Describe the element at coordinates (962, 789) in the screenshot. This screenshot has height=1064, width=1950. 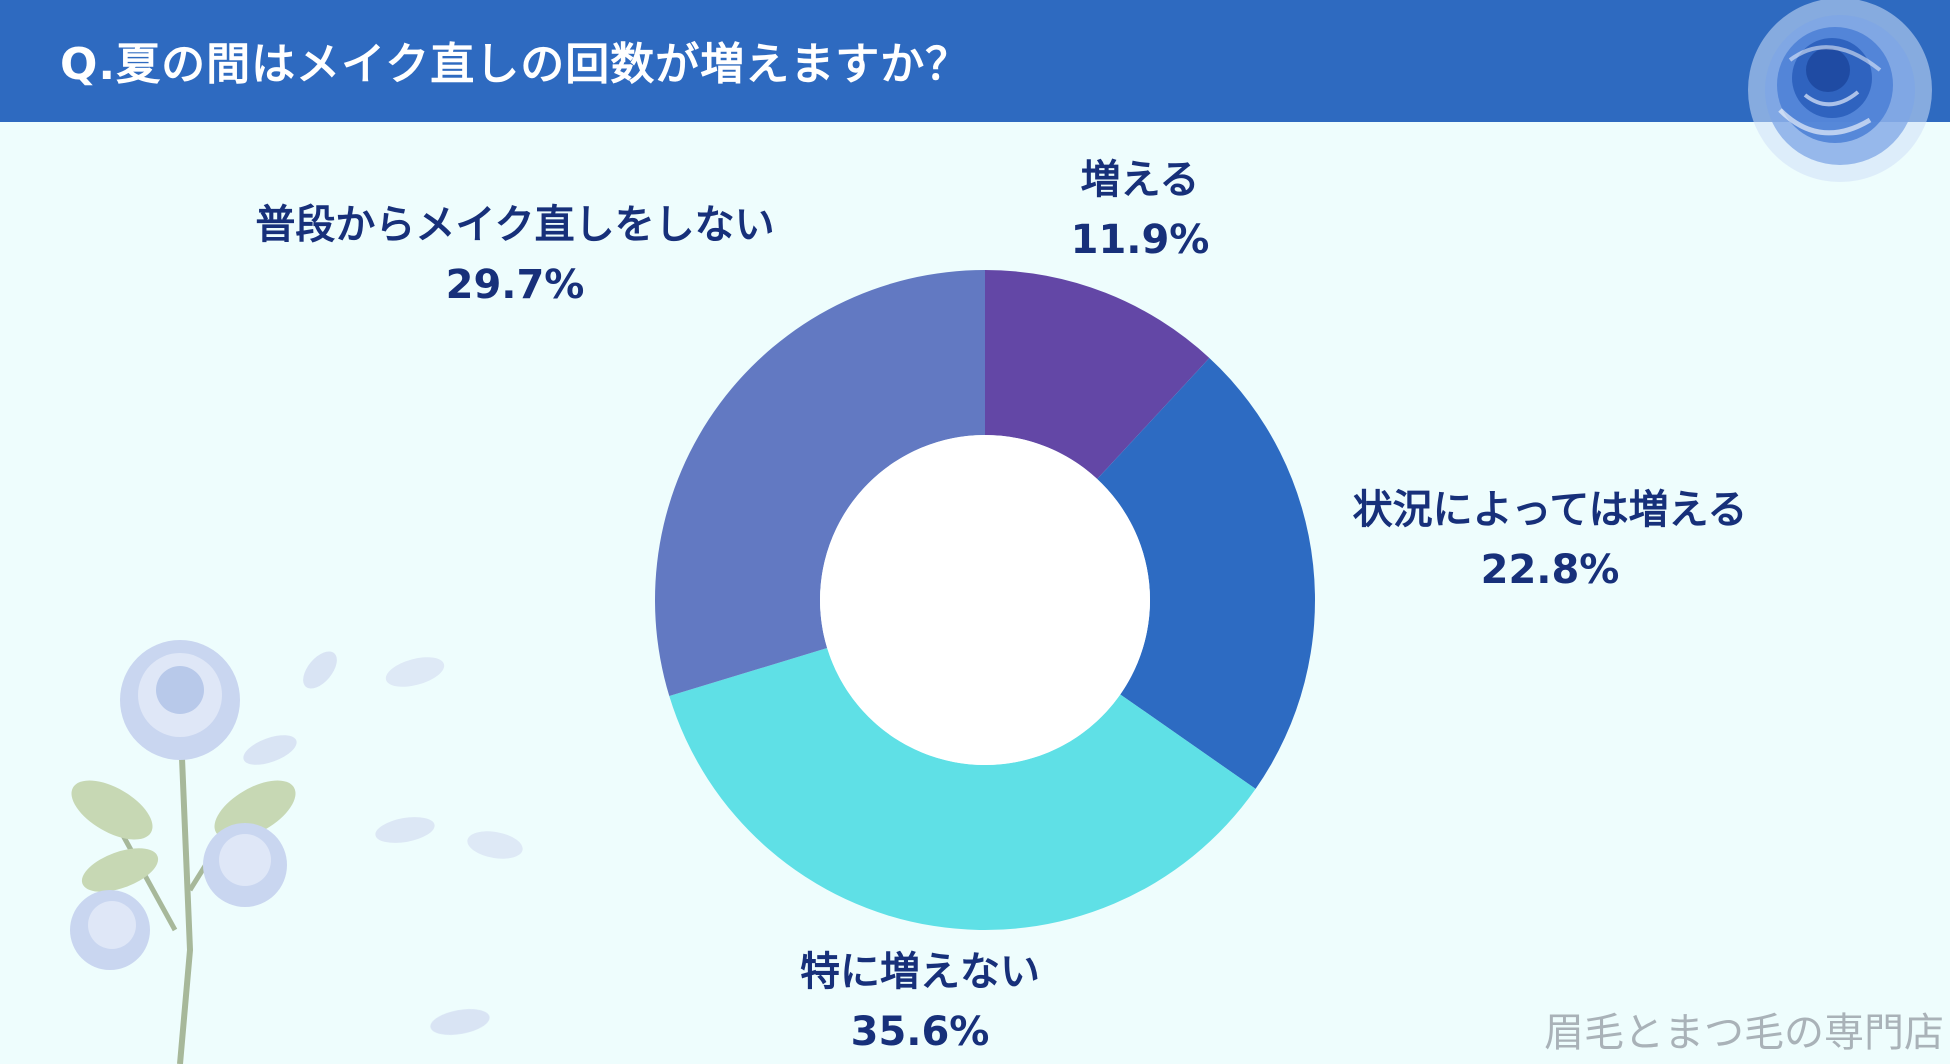
I see `slice-no-increase` at that location.